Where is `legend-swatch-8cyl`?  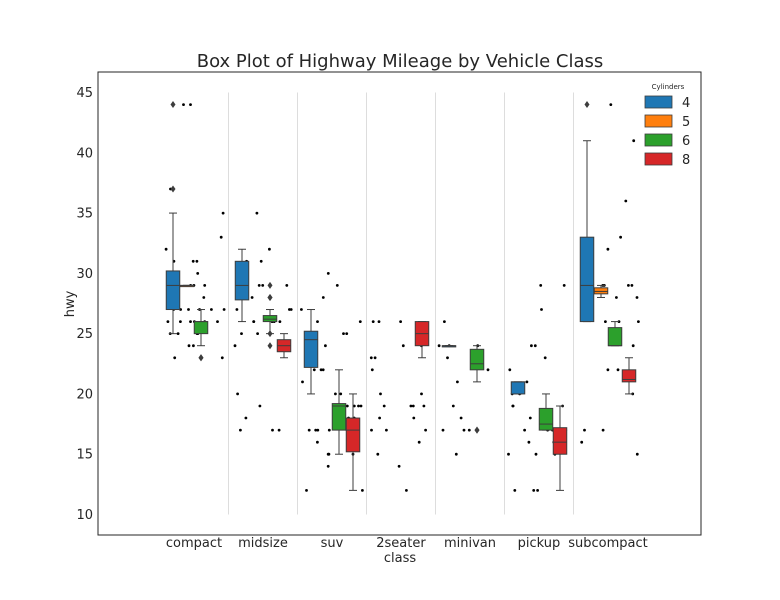
legend-swatch-8cyl is located at coordinates (658, 159).